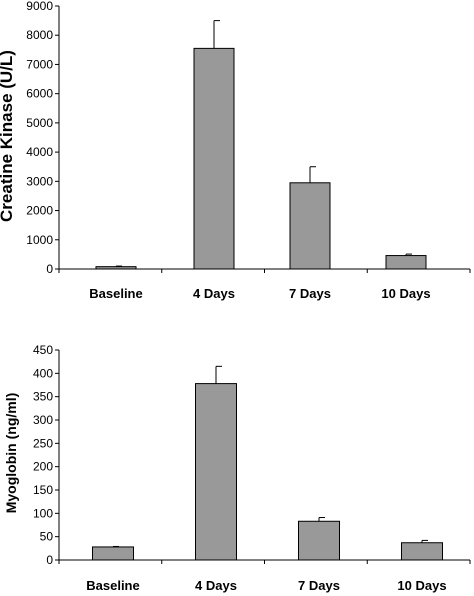 This screenshot has height=596, width=474. What do you see at coordinates (39, 123) in the screenshot?
I see `y-tick-label: 5000` at bounding box center [39, 123].